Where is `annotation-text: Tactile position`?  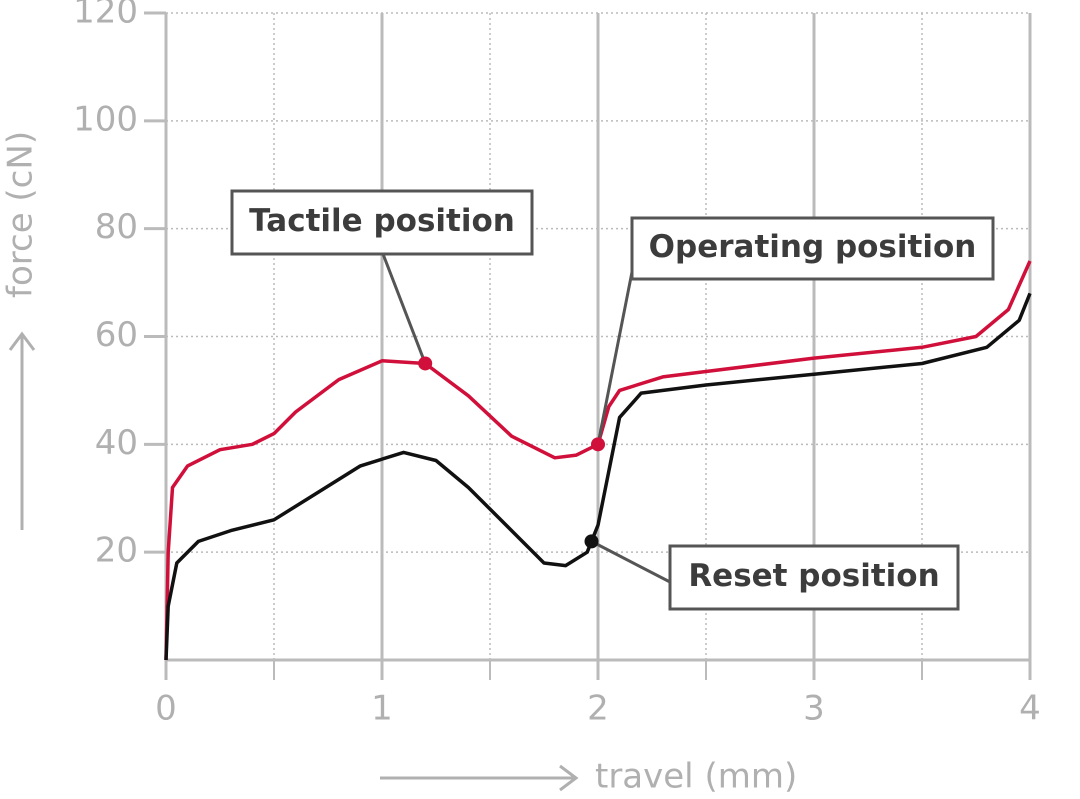
annotation-text: Tactile position is located at coordinates (382, 221).